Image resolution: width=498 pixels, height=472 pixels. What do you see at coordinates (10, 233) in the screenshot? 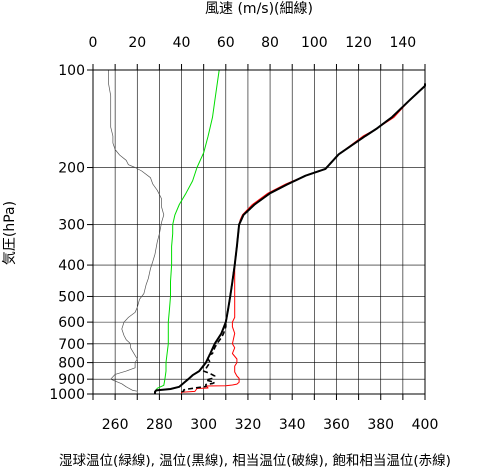
I see `y-axis-title: 気圧(hPa)` at bounding box center [10, 233].